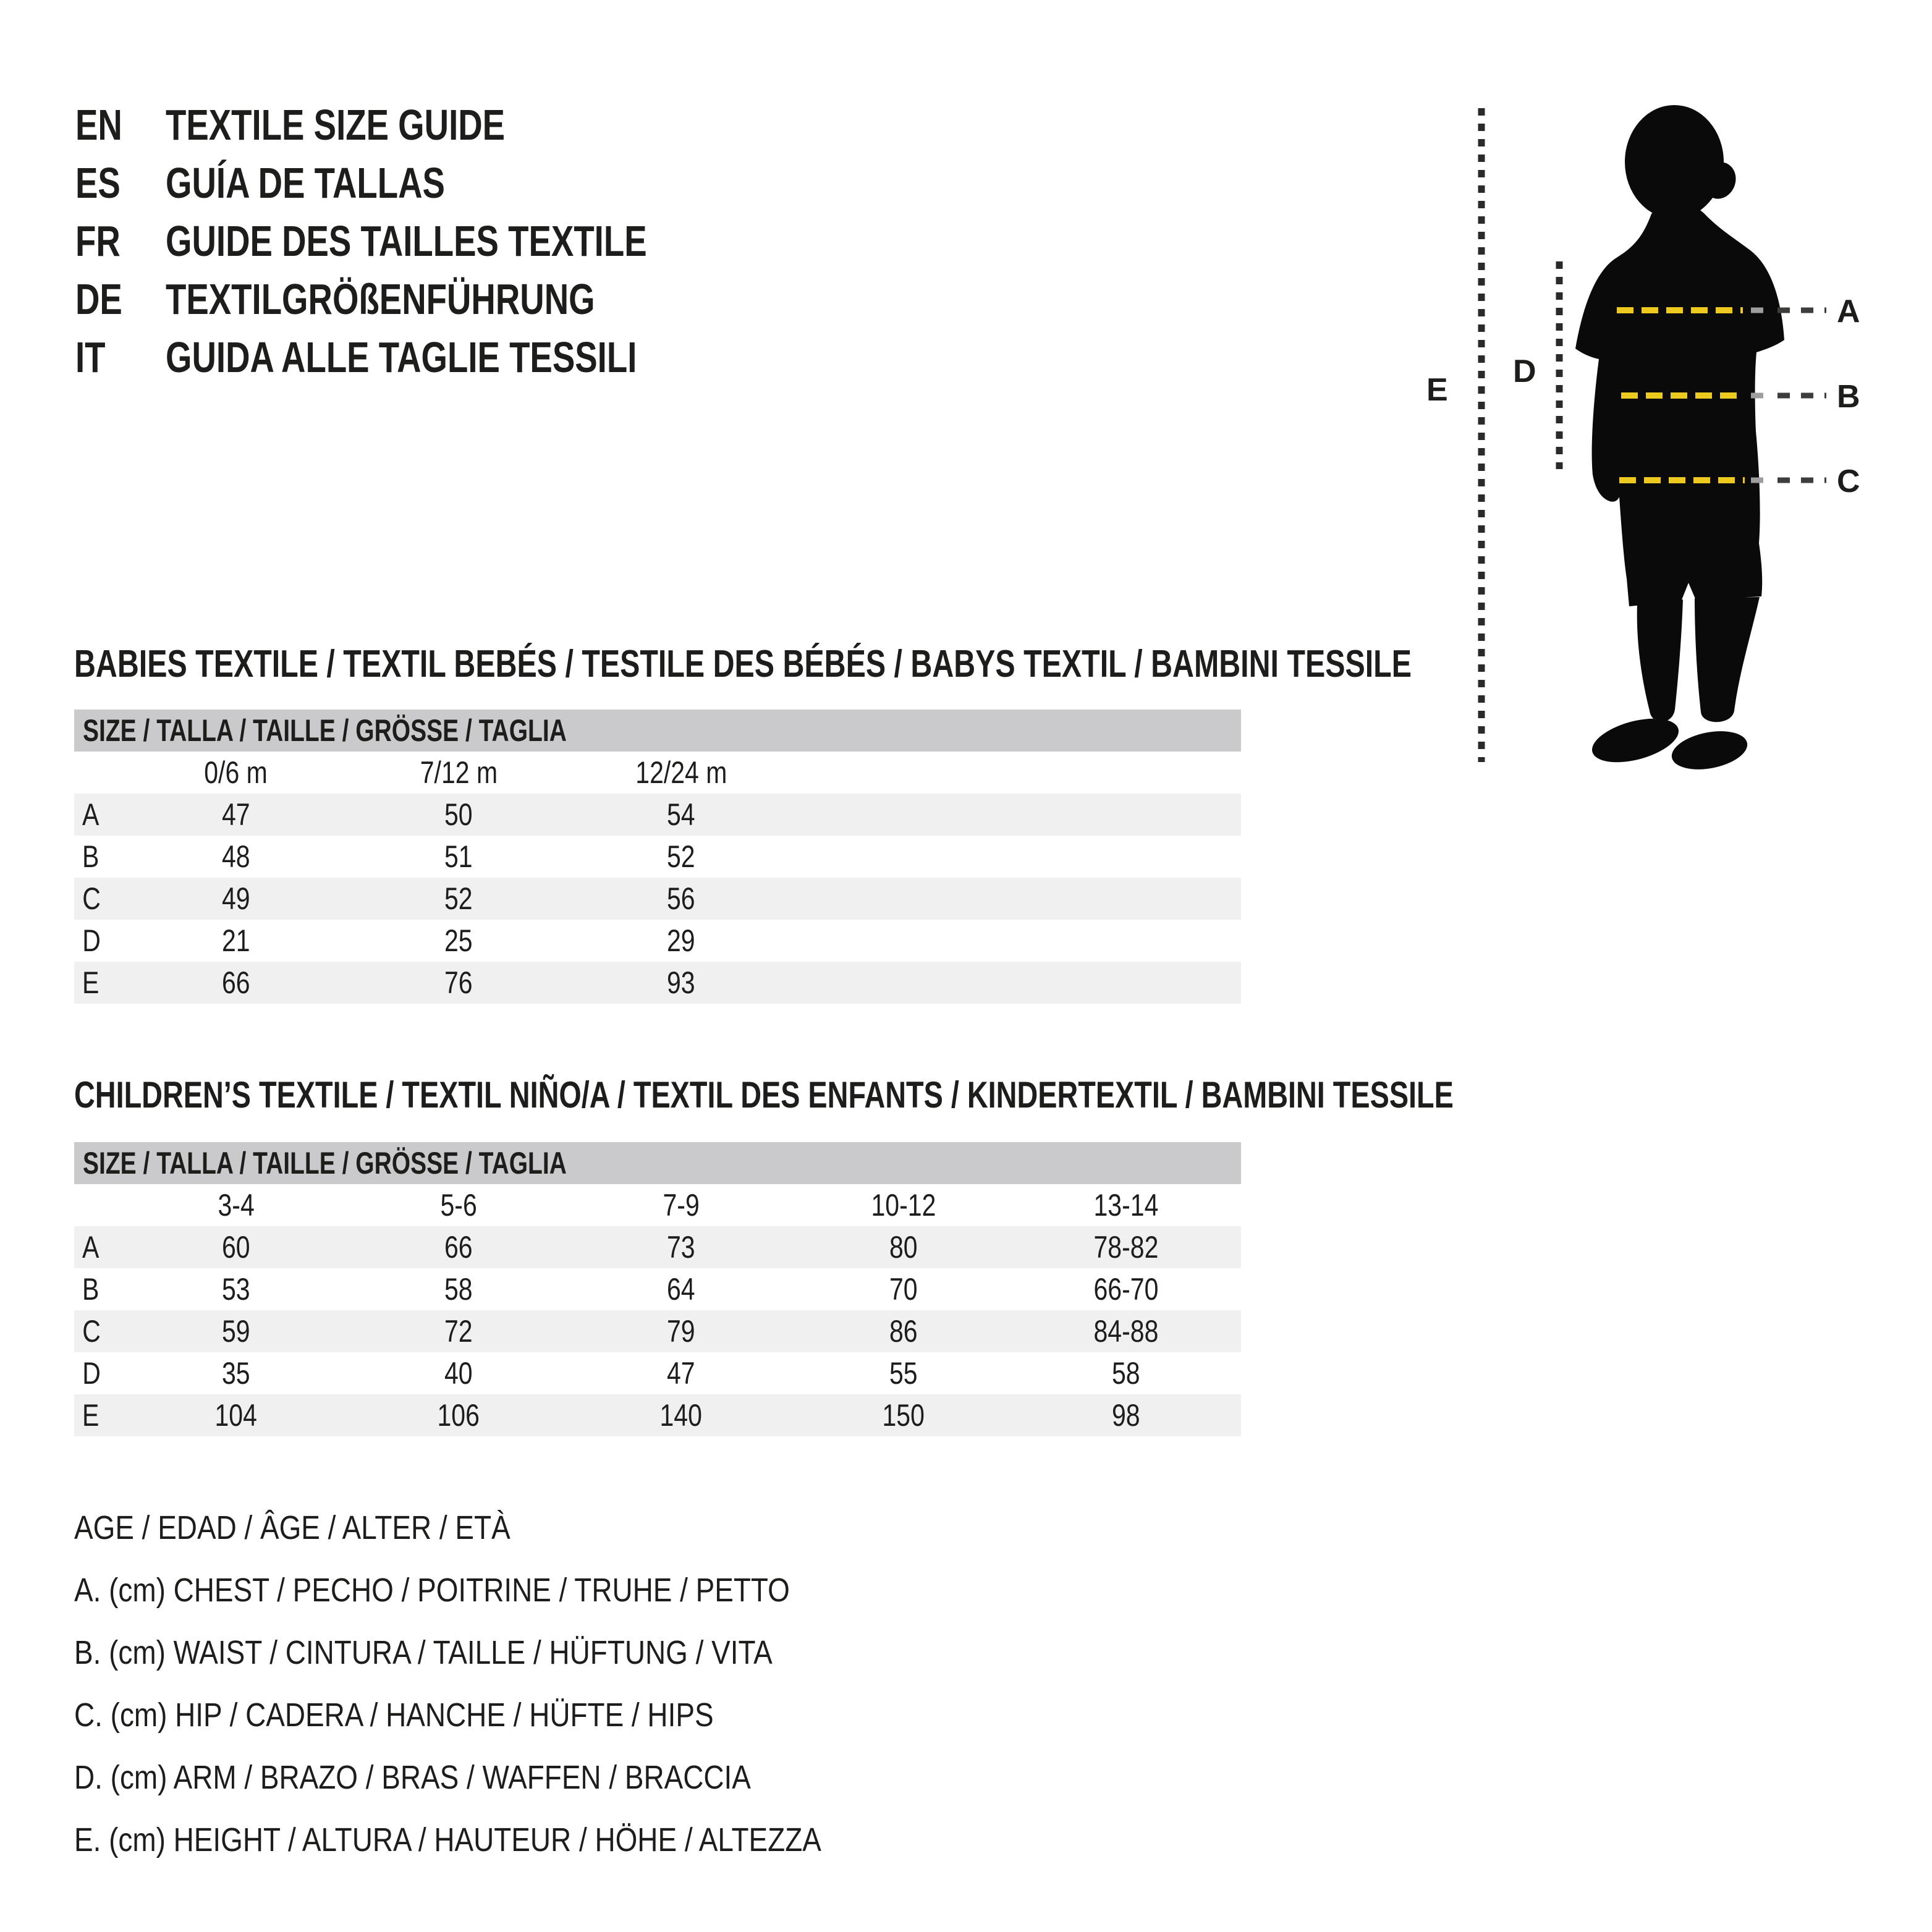 The image size is (1932, 1932). I want to click on language-title-text: GUIDA ALLE TAGLIE TESSILI, so click(401, 357).